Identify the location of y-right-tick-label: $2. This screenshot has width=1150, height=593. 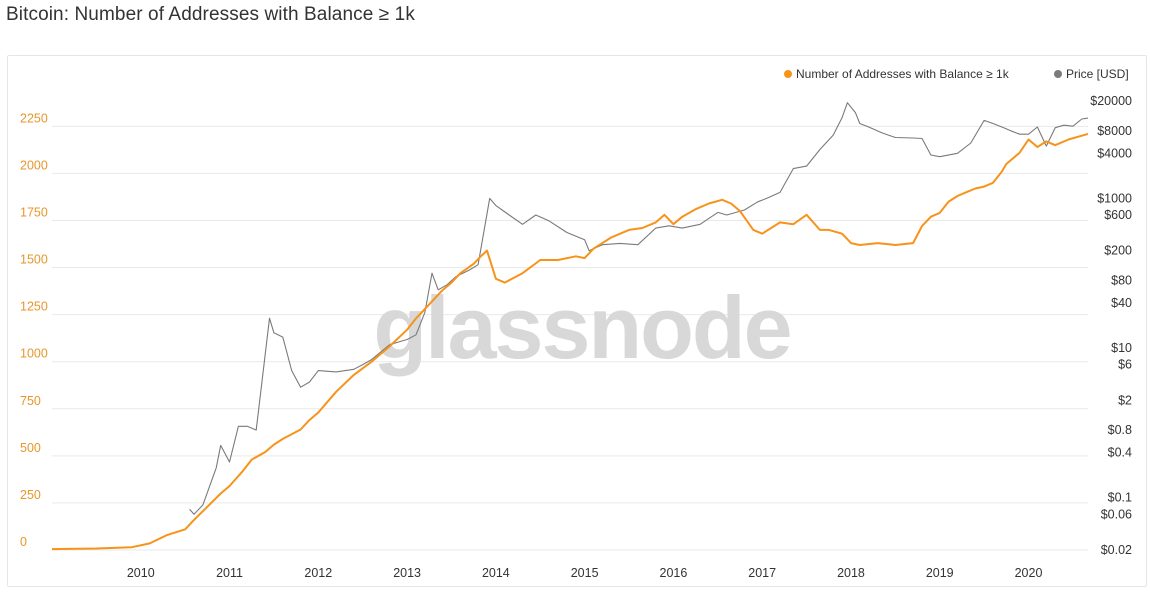
(1125, 400).